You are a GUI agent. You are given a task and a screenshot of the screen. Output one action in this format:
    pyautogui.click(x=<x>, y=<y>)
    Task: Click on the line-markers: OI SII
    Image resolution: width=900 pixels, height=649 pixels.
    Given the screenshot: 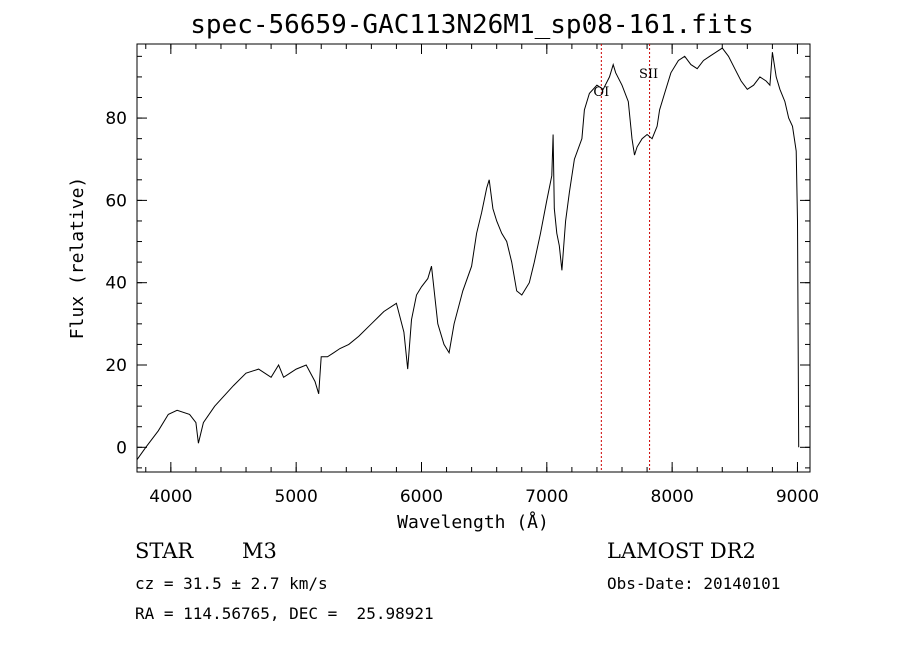 What is the action you would take?
    pyautogui.click(x=625, y=258)
    